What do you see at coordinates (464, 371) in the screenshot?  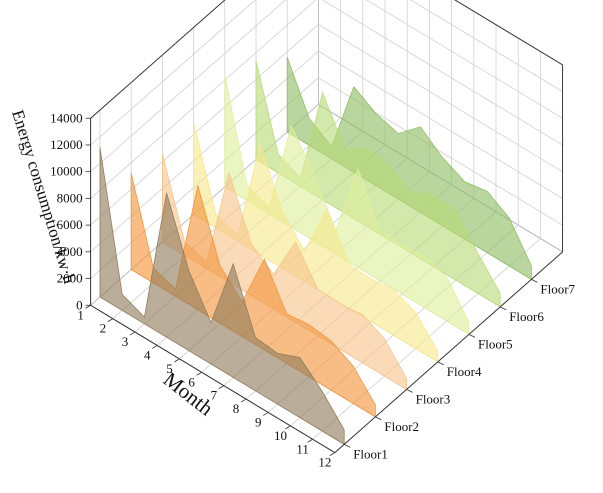 I see `floor-tick-label: Floor4` at bounding box center [464, 371].